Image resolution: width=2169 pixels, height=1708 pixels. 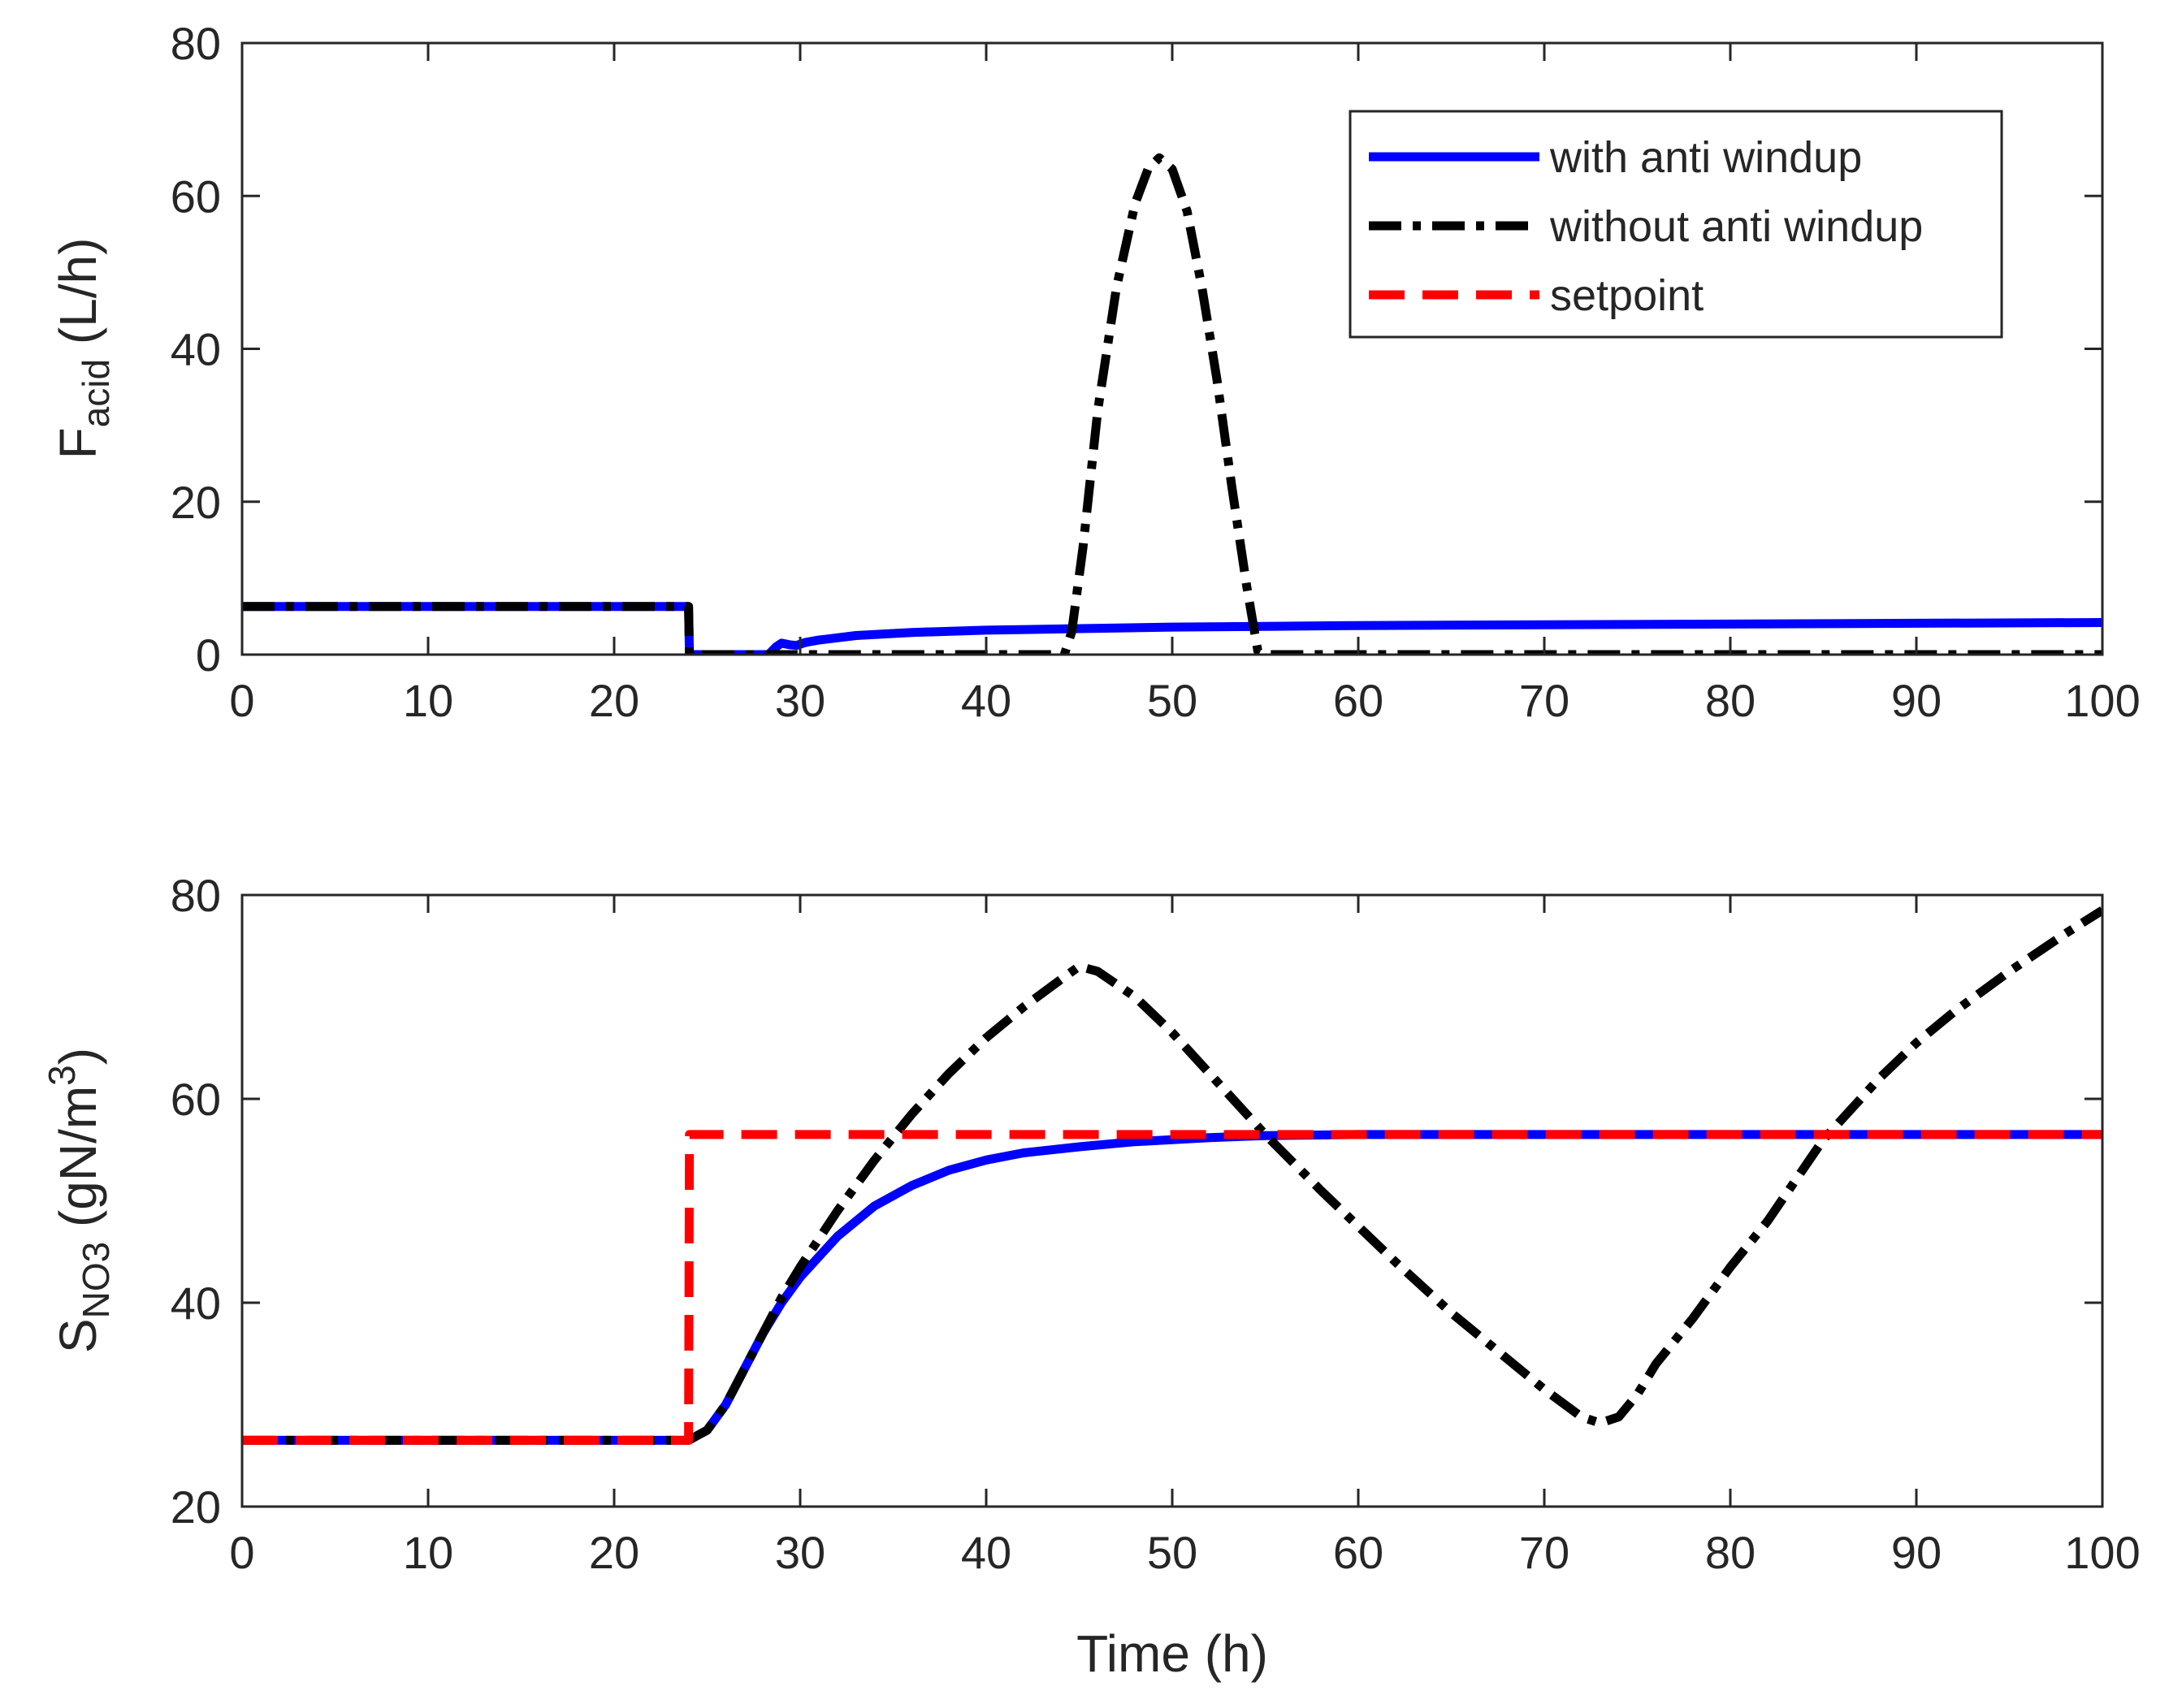 I want to click on legend-label-setpoint: setpoint, so click(x=1627, y=295).